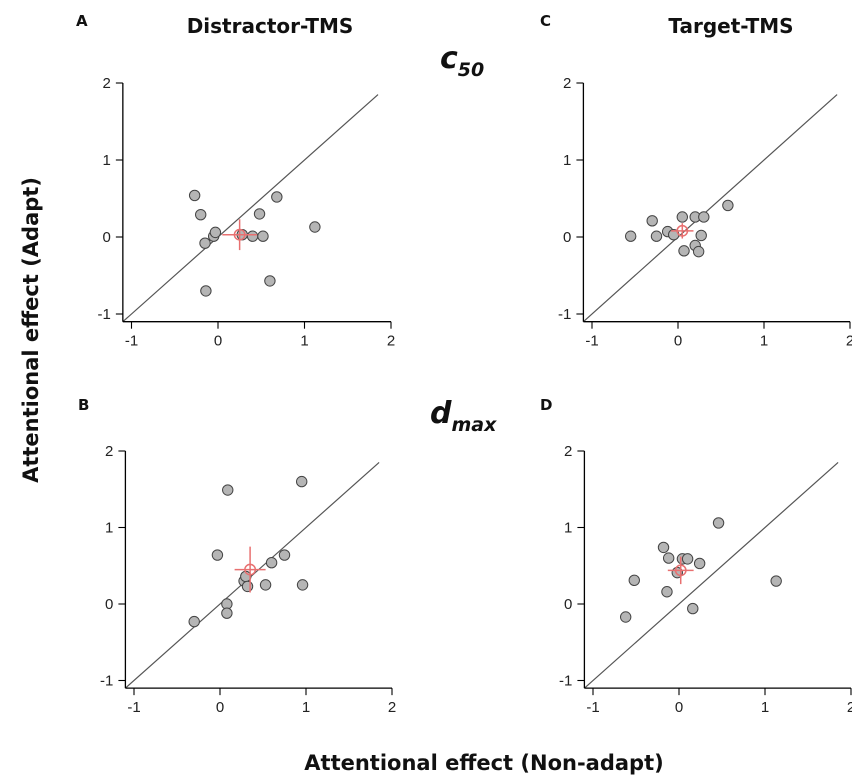 This screenshot has height=780, width=852. What do you see at coordinates (679, 707) in the screenshot?
I see `x-tick-label-d: 0` at bounding box center [679, 707].